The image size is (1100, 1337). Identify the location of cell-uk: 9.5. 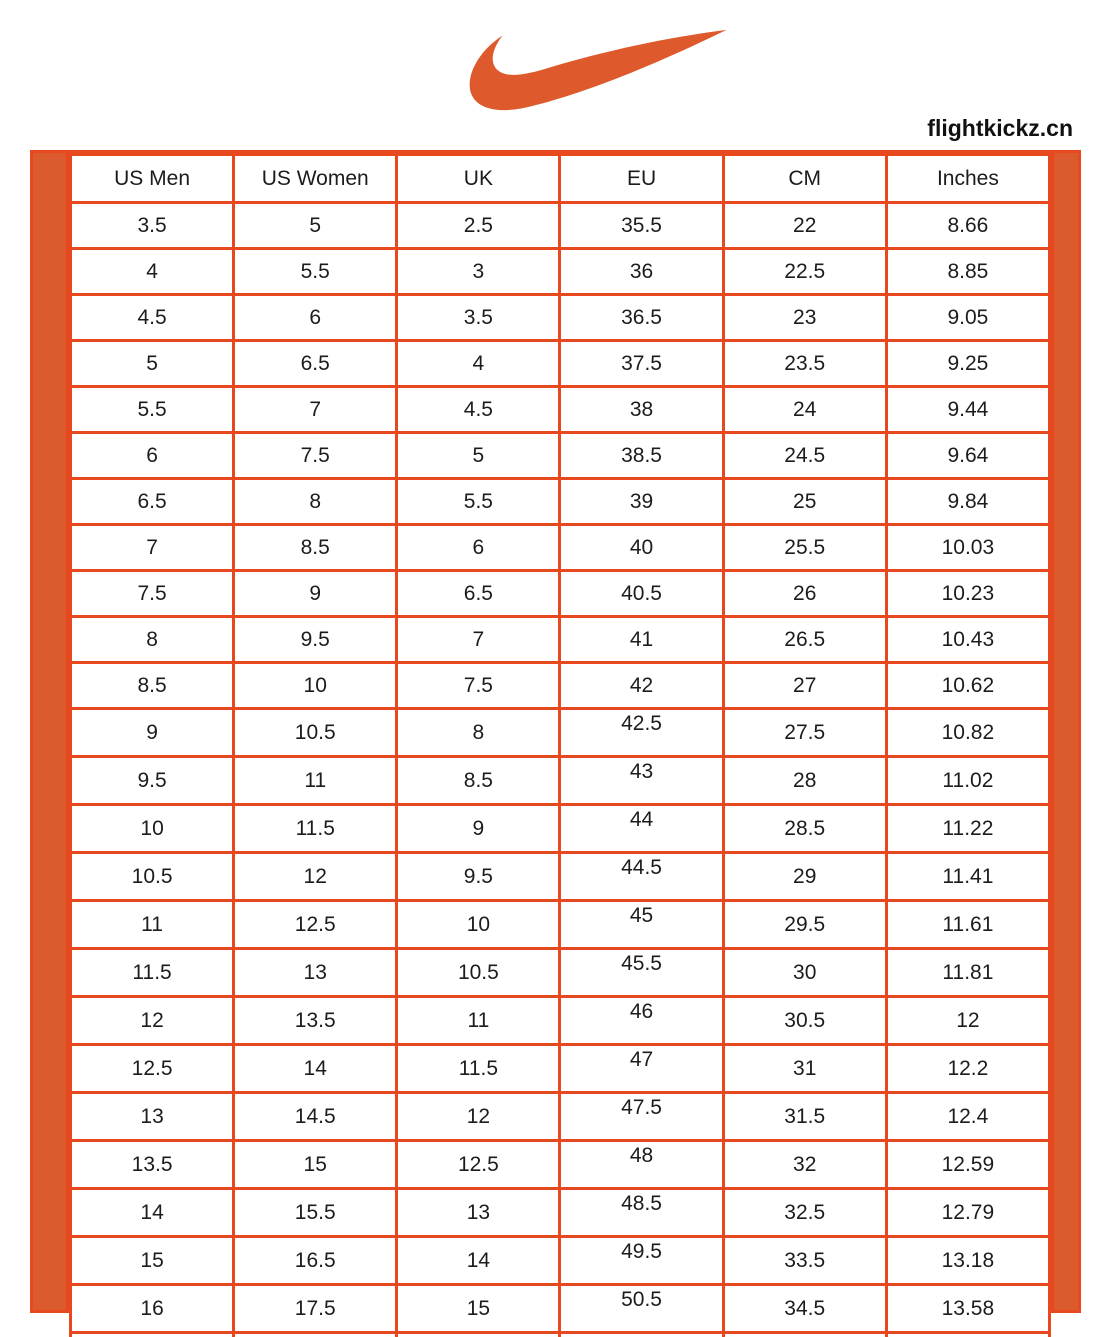
(478, 876).